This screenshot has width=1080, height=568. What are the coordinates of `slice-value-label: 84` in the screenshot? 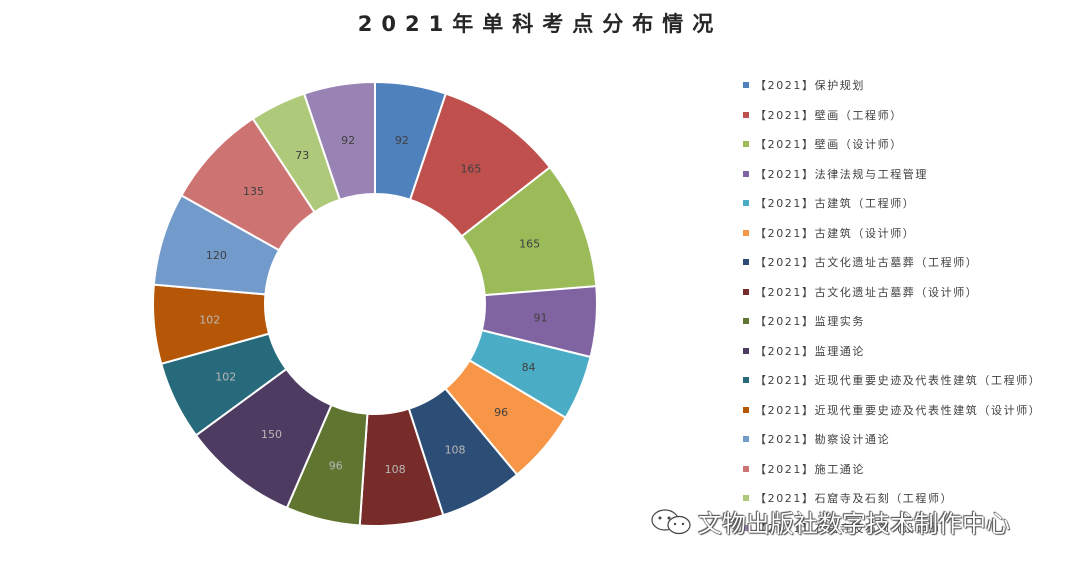 It's located at (529, 367).